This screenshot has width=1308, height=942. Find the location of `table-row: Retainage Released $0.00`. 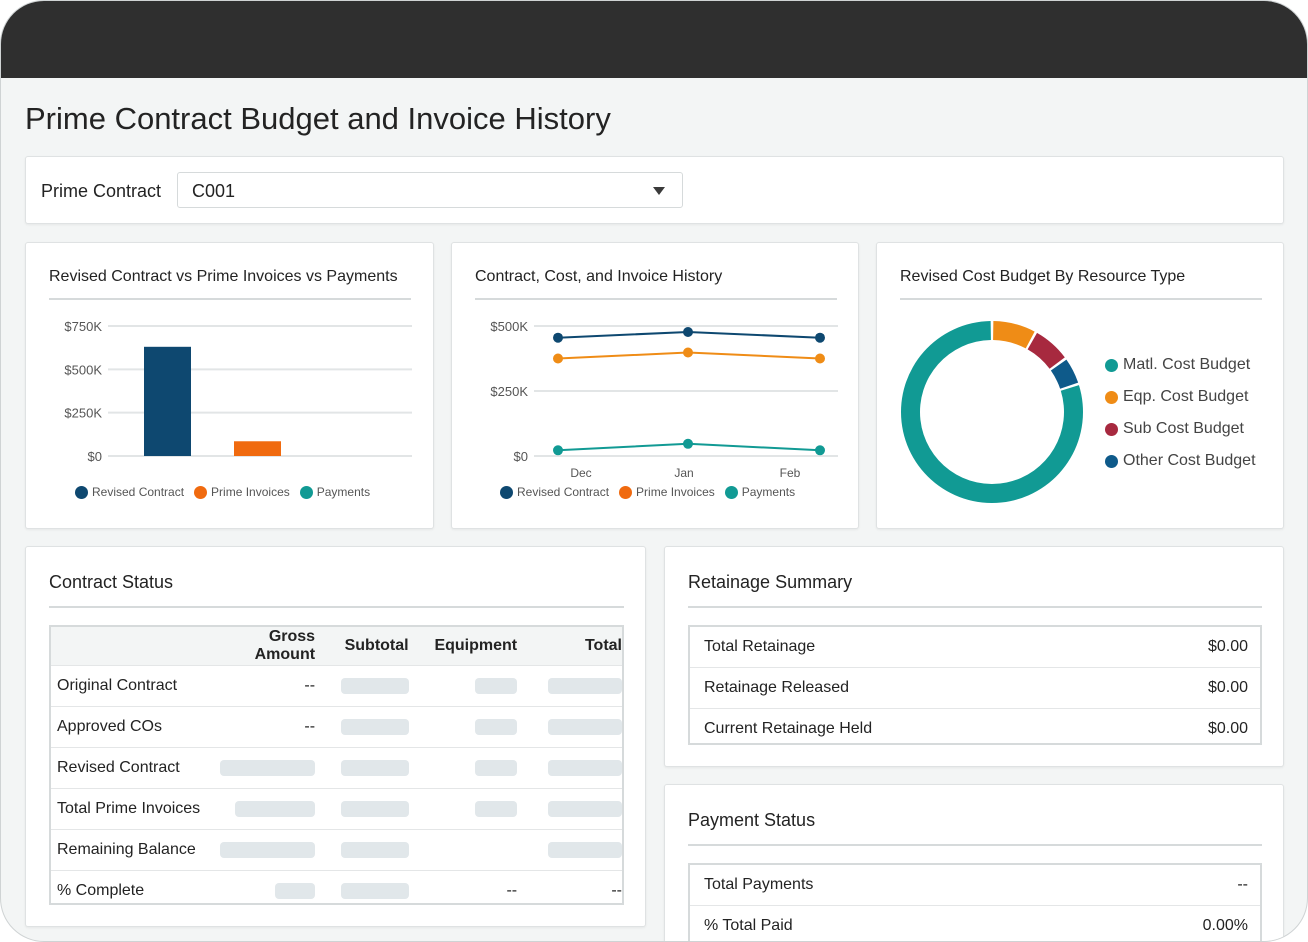

table-row: Retainage Released $0.00 is located at coordinates (975, 687).